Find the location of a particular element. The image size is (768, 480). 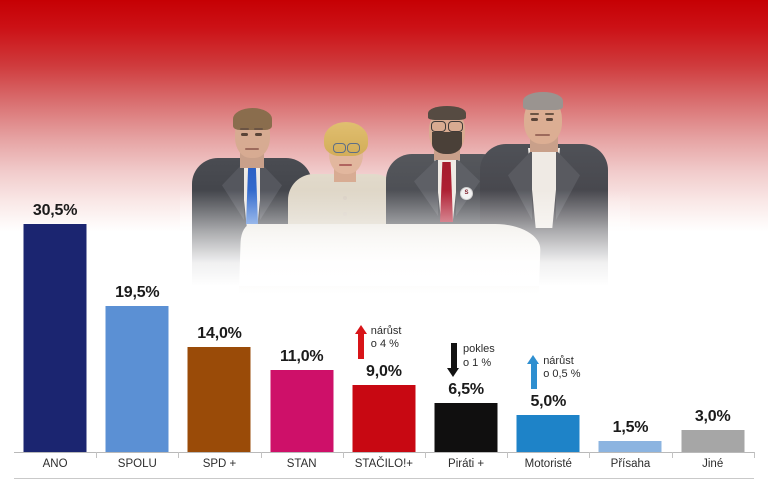

person-4-brow-right is located at coordinates (549, 114).